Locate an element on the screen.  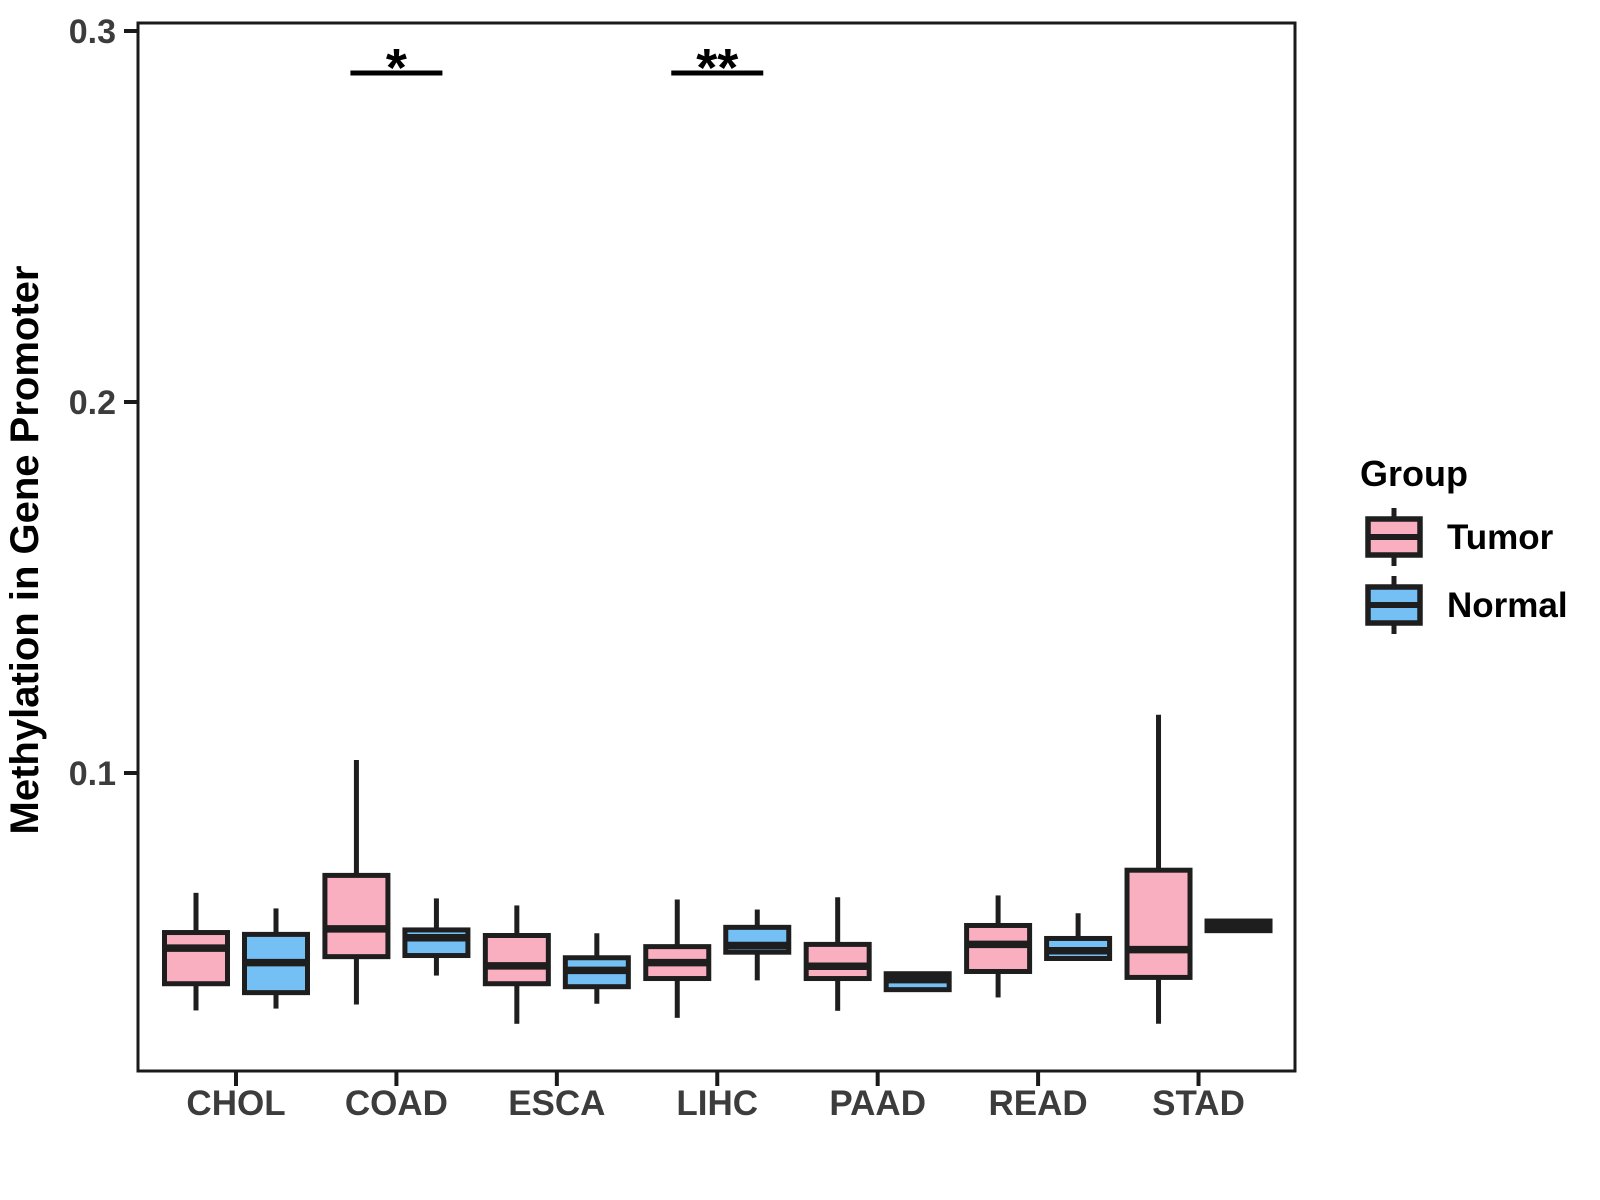
x-axis-label-COAD: COAD is located at coordinates (396, 1103).